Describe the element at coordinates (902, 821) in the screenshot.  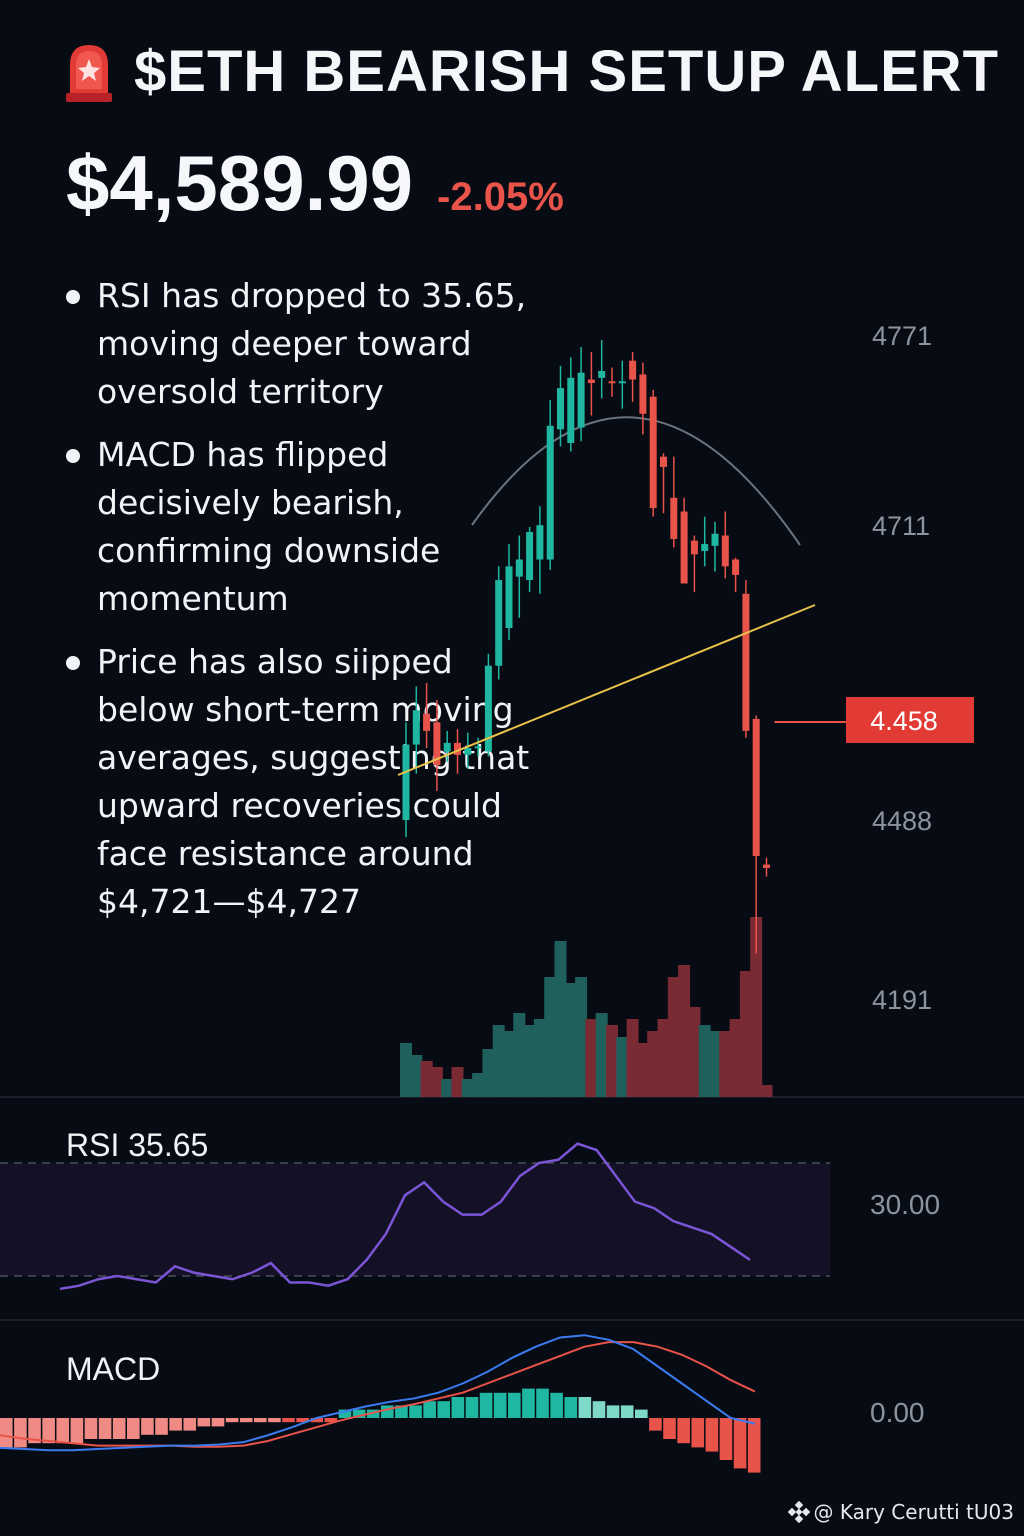
I see `y-tick-label: 4488` at that location.